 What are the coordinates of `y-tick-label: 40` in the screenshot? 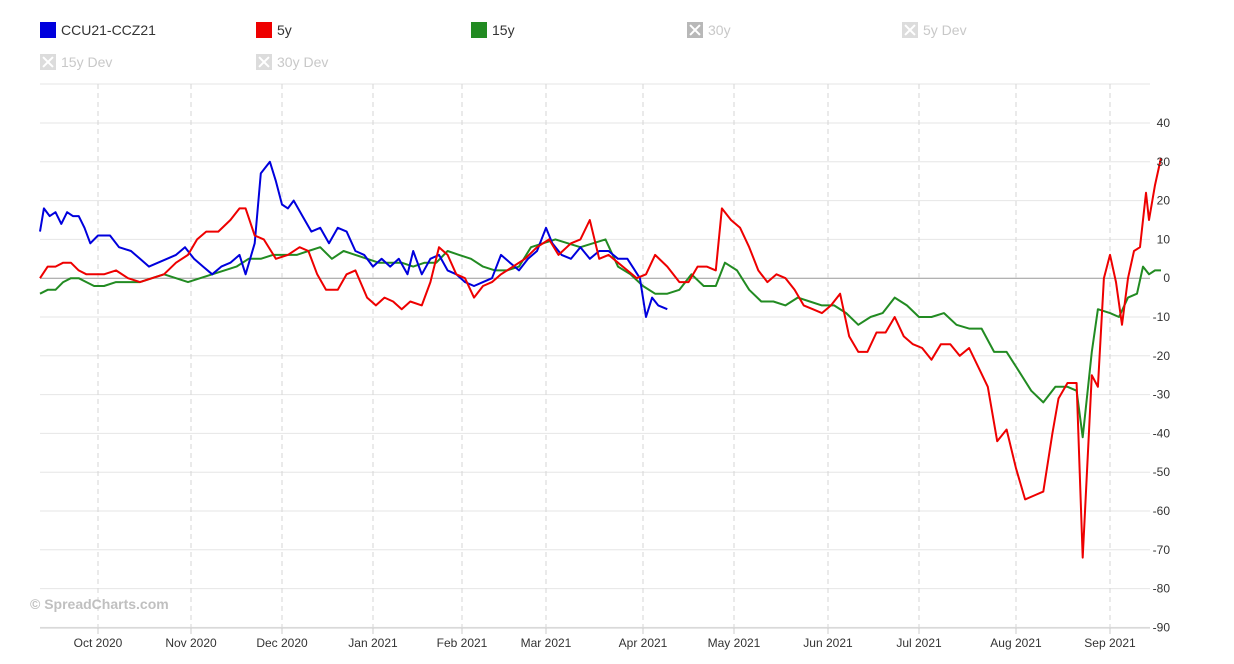 It's located at (1164, 123).